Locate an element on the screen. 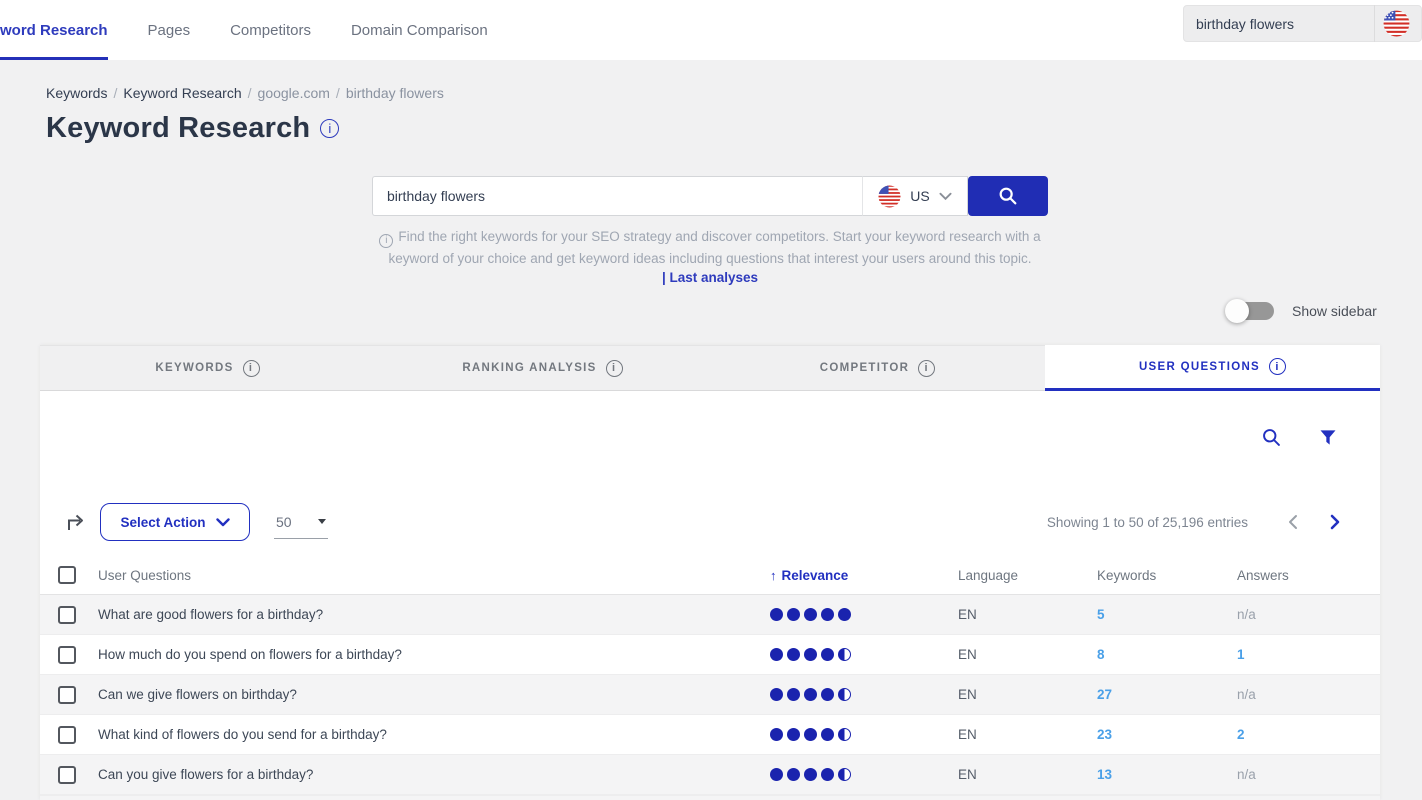 The width and height of the screenshot is (1422, 800). search-button is located at coordinates (1008, 196).